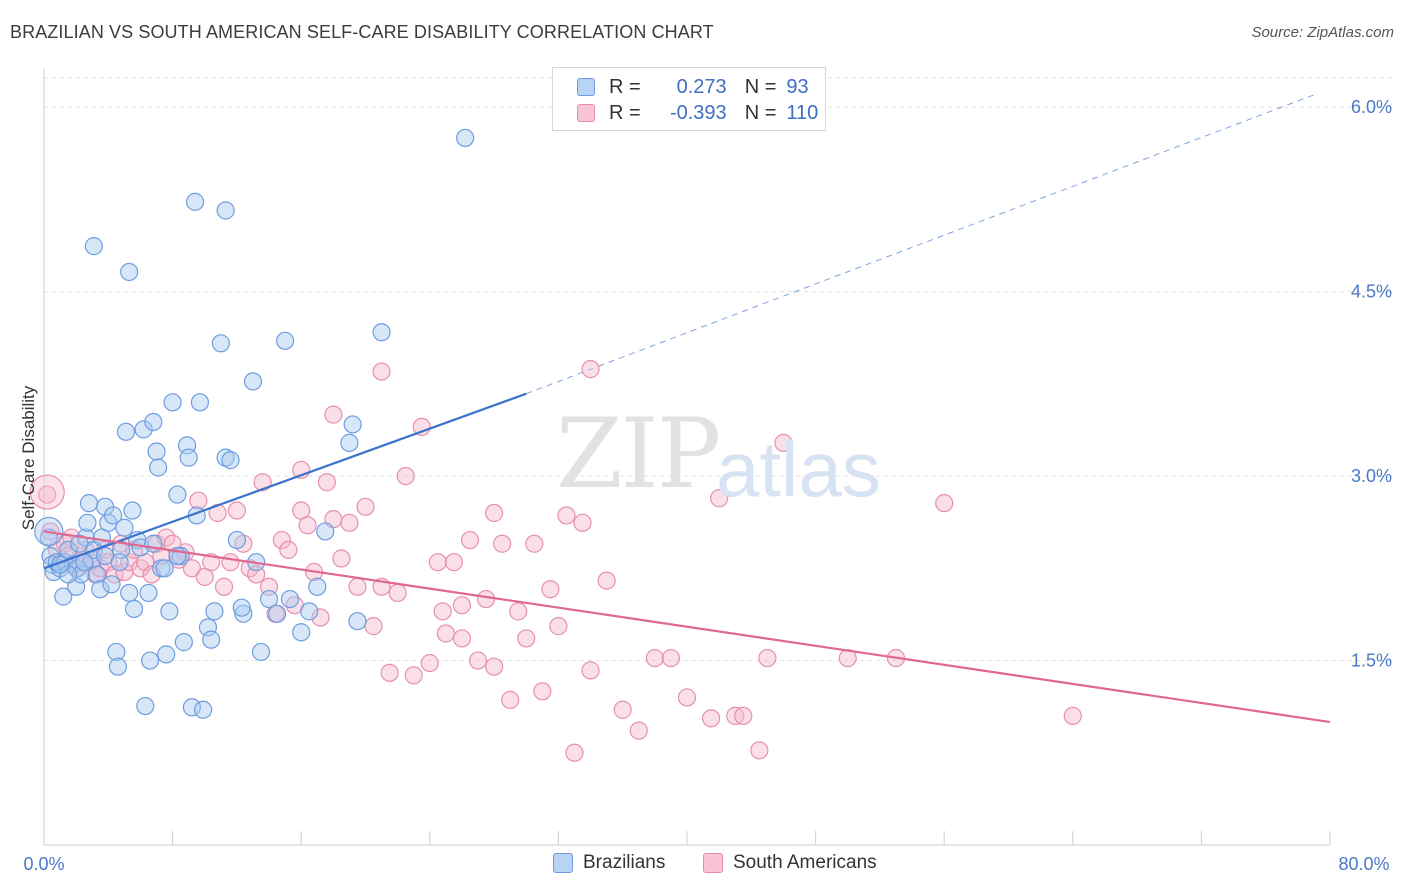  What do you see at coordinates (586, 87) in the screenshot?
I see `legend-swatch-brazilians` at bounding box center [586, 87].